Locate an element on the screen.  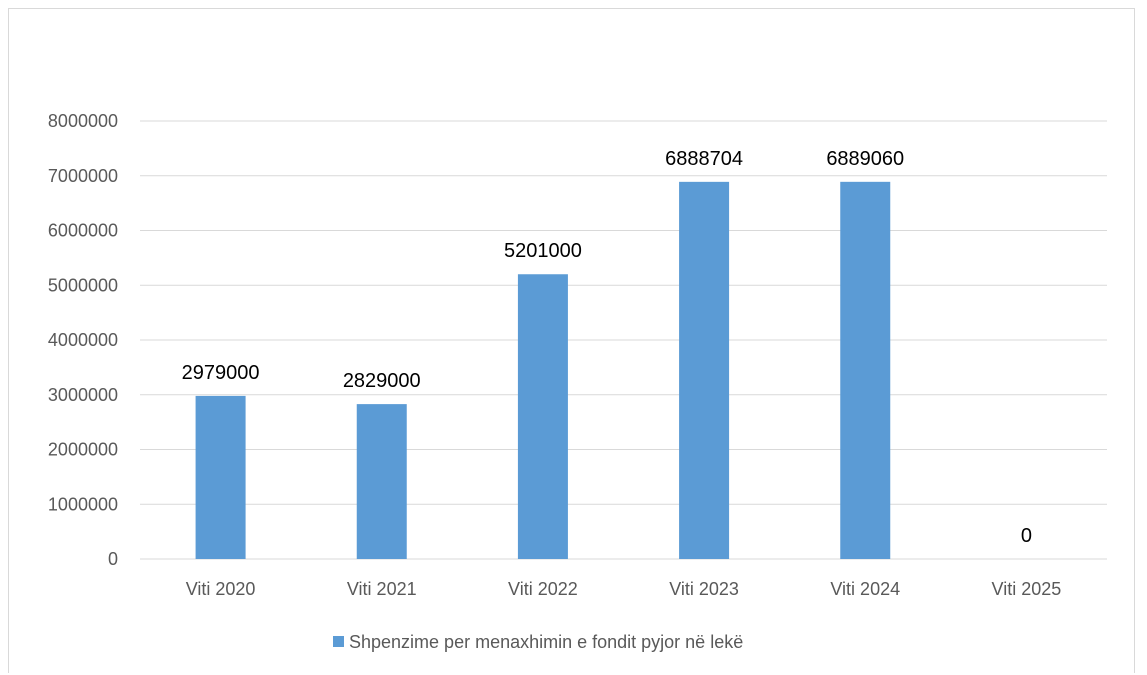
y-tick-label: 4000000 is located at coordinates (83, 340).